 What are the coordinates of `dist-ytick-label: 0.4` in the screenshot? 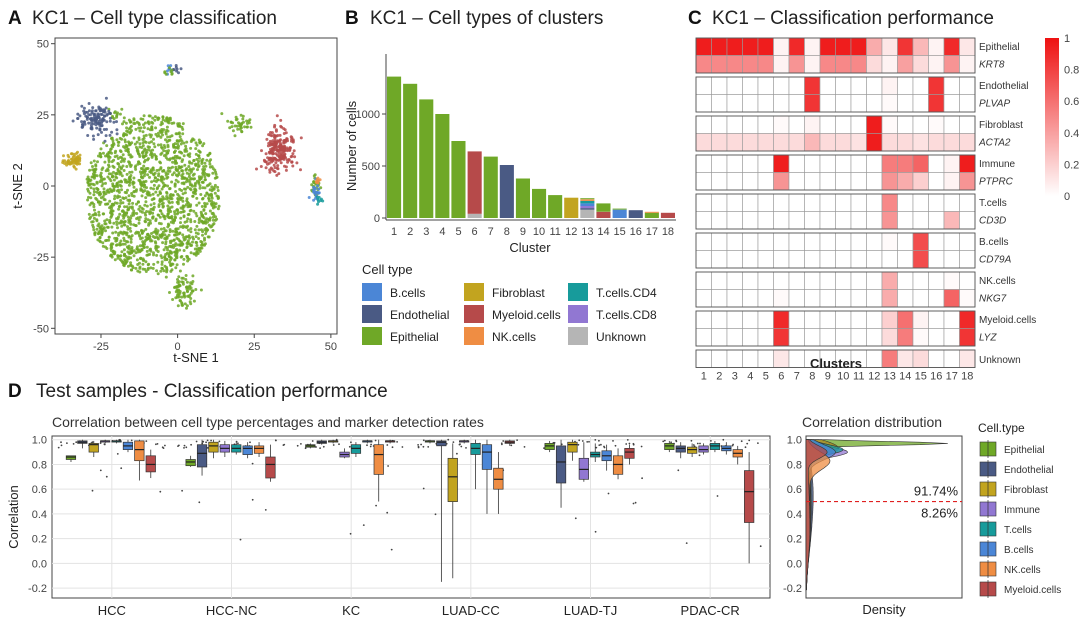 It's located at (794, 515).